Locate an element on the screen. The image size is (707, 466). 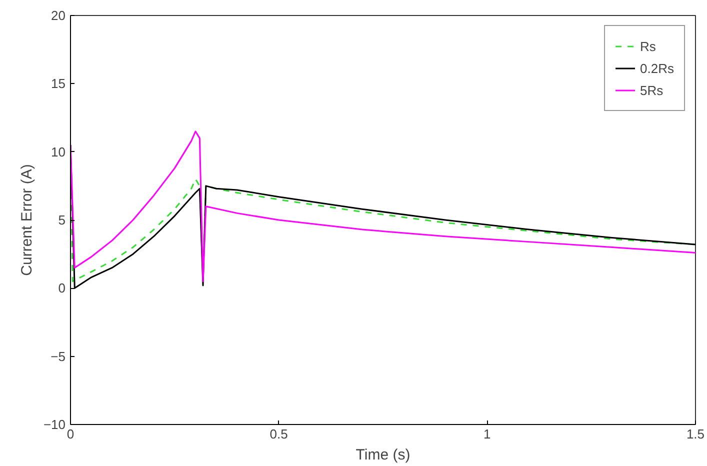
x-tick-label: 1 is located at coordinates (487, 434).